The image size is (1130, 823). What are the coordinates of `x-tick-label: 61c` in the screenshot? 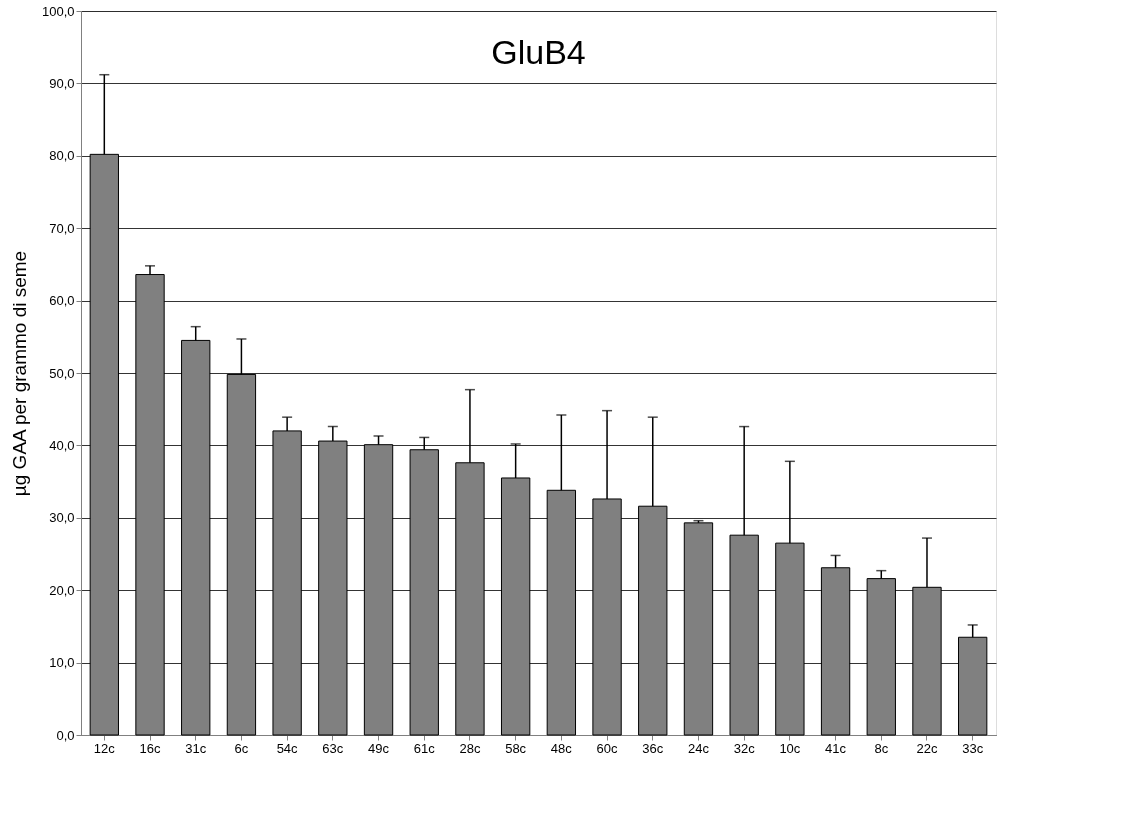 It's located at (424, 748).